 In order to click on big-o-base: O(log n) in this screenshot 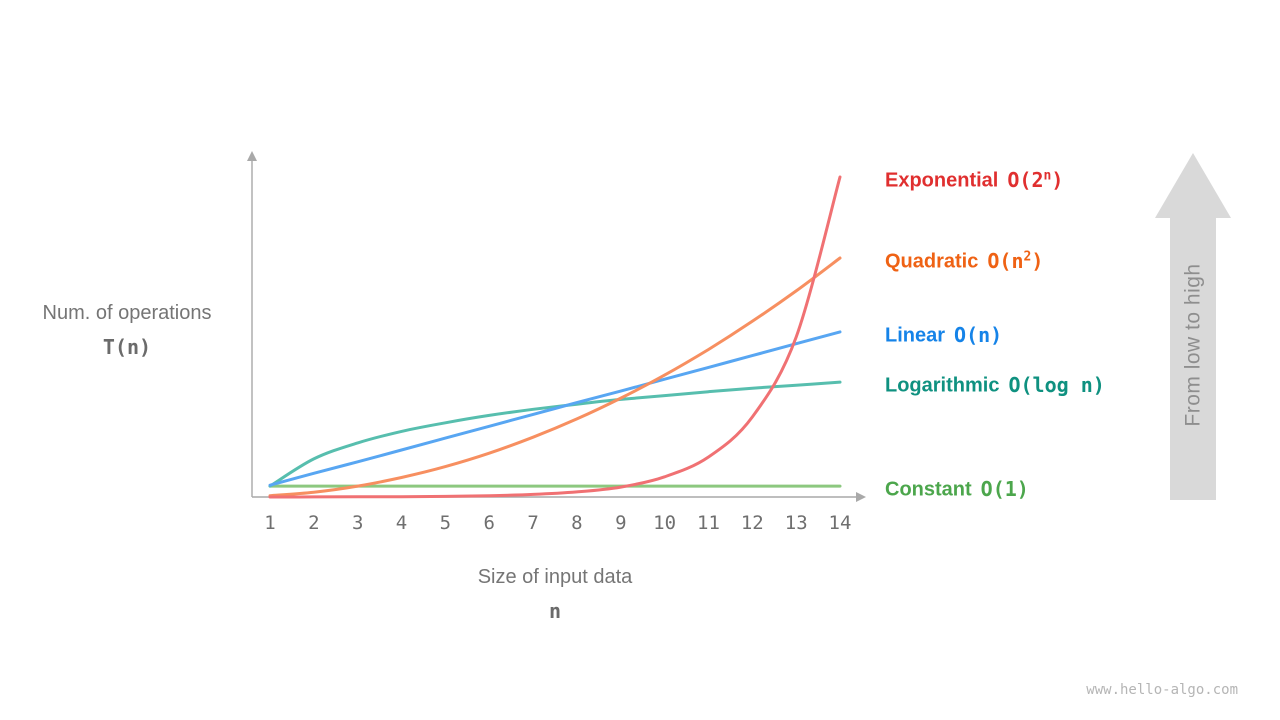, I will do `click(1056, 384)`.